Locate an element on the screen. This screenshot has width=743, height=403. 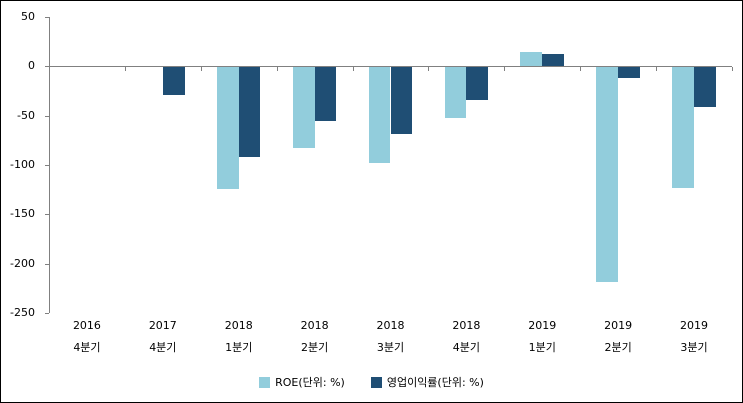
bar-op-margin-2018-1분기 is located at coordinates (249, 112).